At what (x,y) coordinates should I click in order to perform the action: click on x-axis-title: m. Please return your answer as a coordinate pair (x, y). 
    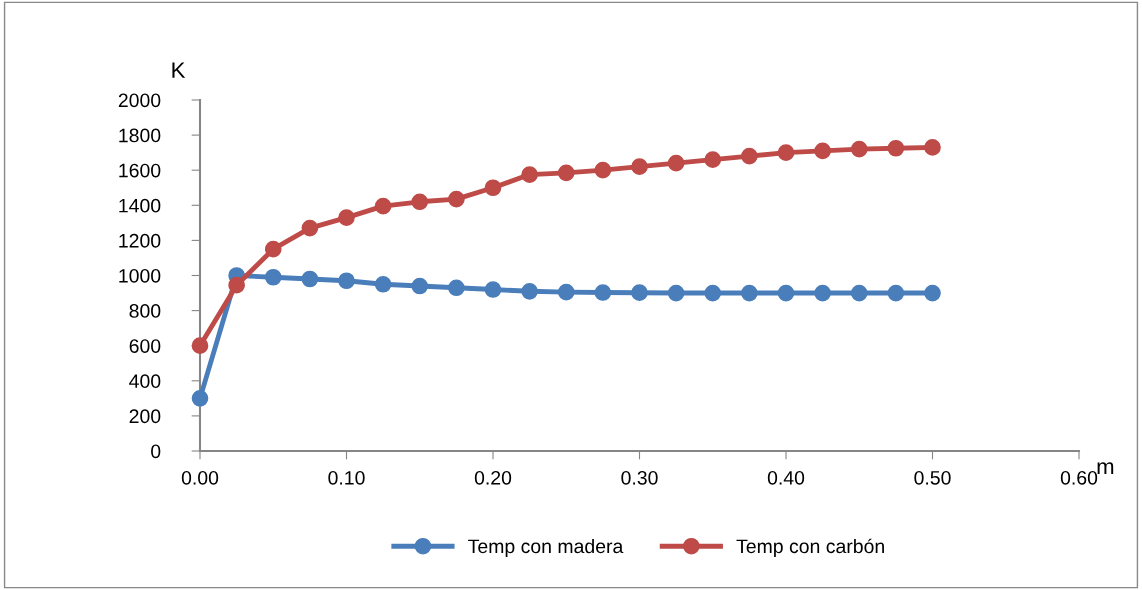
    Looking at the image, I should click on (1105, 468).